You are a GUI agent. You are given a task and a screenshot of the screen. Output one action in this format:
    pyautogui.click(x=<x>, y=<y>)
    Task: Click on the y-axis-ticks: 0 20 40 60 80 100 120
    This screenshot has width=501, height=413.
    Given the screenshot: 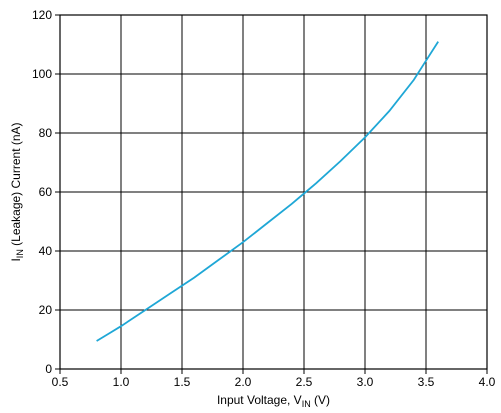 What is the action you would take?
    pyautogui.click(x=46, y=192)
    